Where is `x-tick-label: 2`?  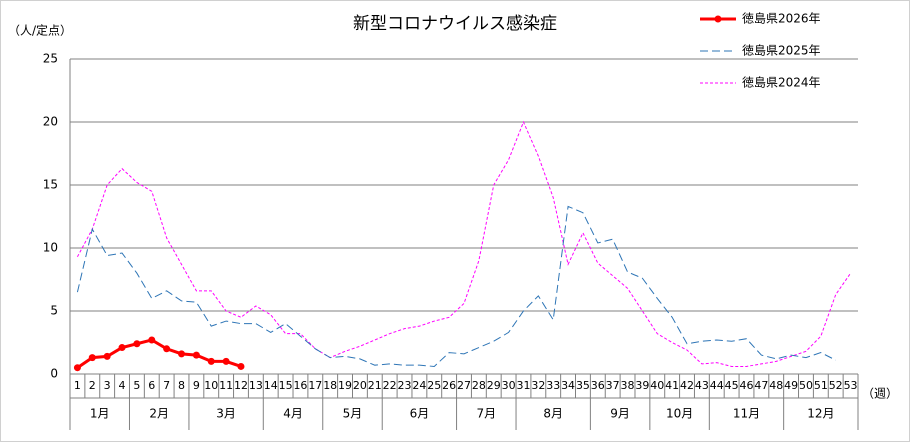 x-tick-label: 2 is located at coordinates (92, 385).